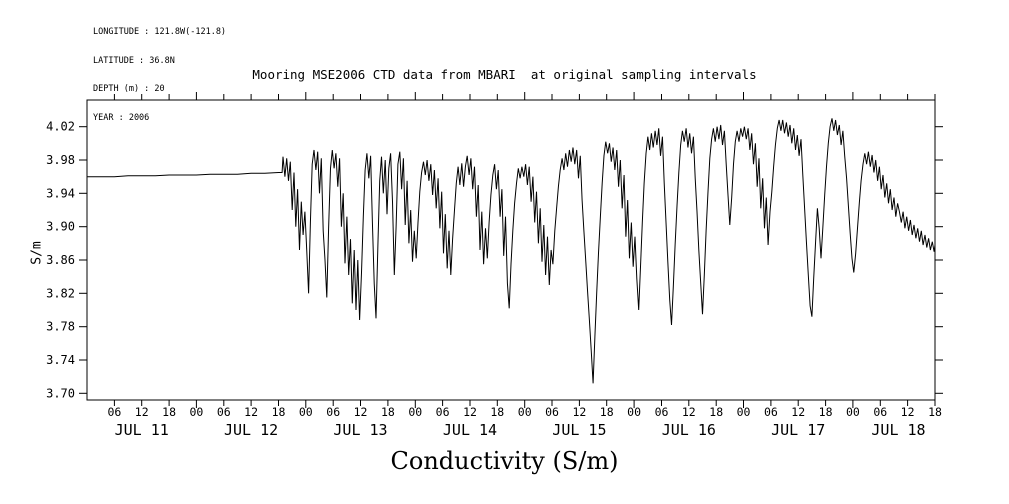  Describe the element at coordinates (60, 327) in the screenshot. I see `y-tick-label: 3.78` at that location.